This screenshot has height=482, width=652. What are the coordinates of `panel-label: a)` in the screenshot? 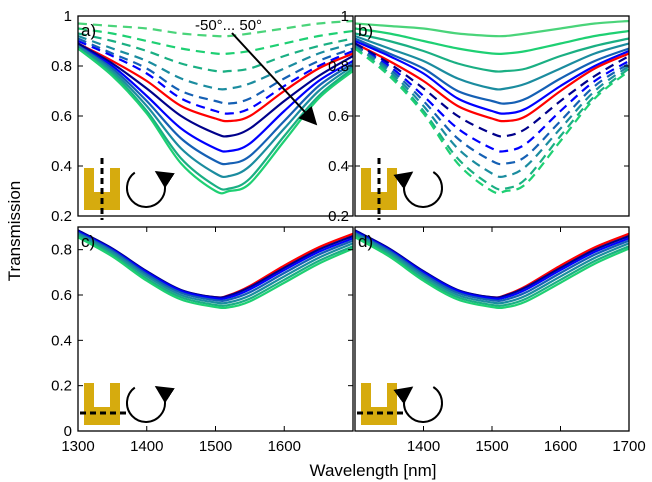 It's located at (88, 30).